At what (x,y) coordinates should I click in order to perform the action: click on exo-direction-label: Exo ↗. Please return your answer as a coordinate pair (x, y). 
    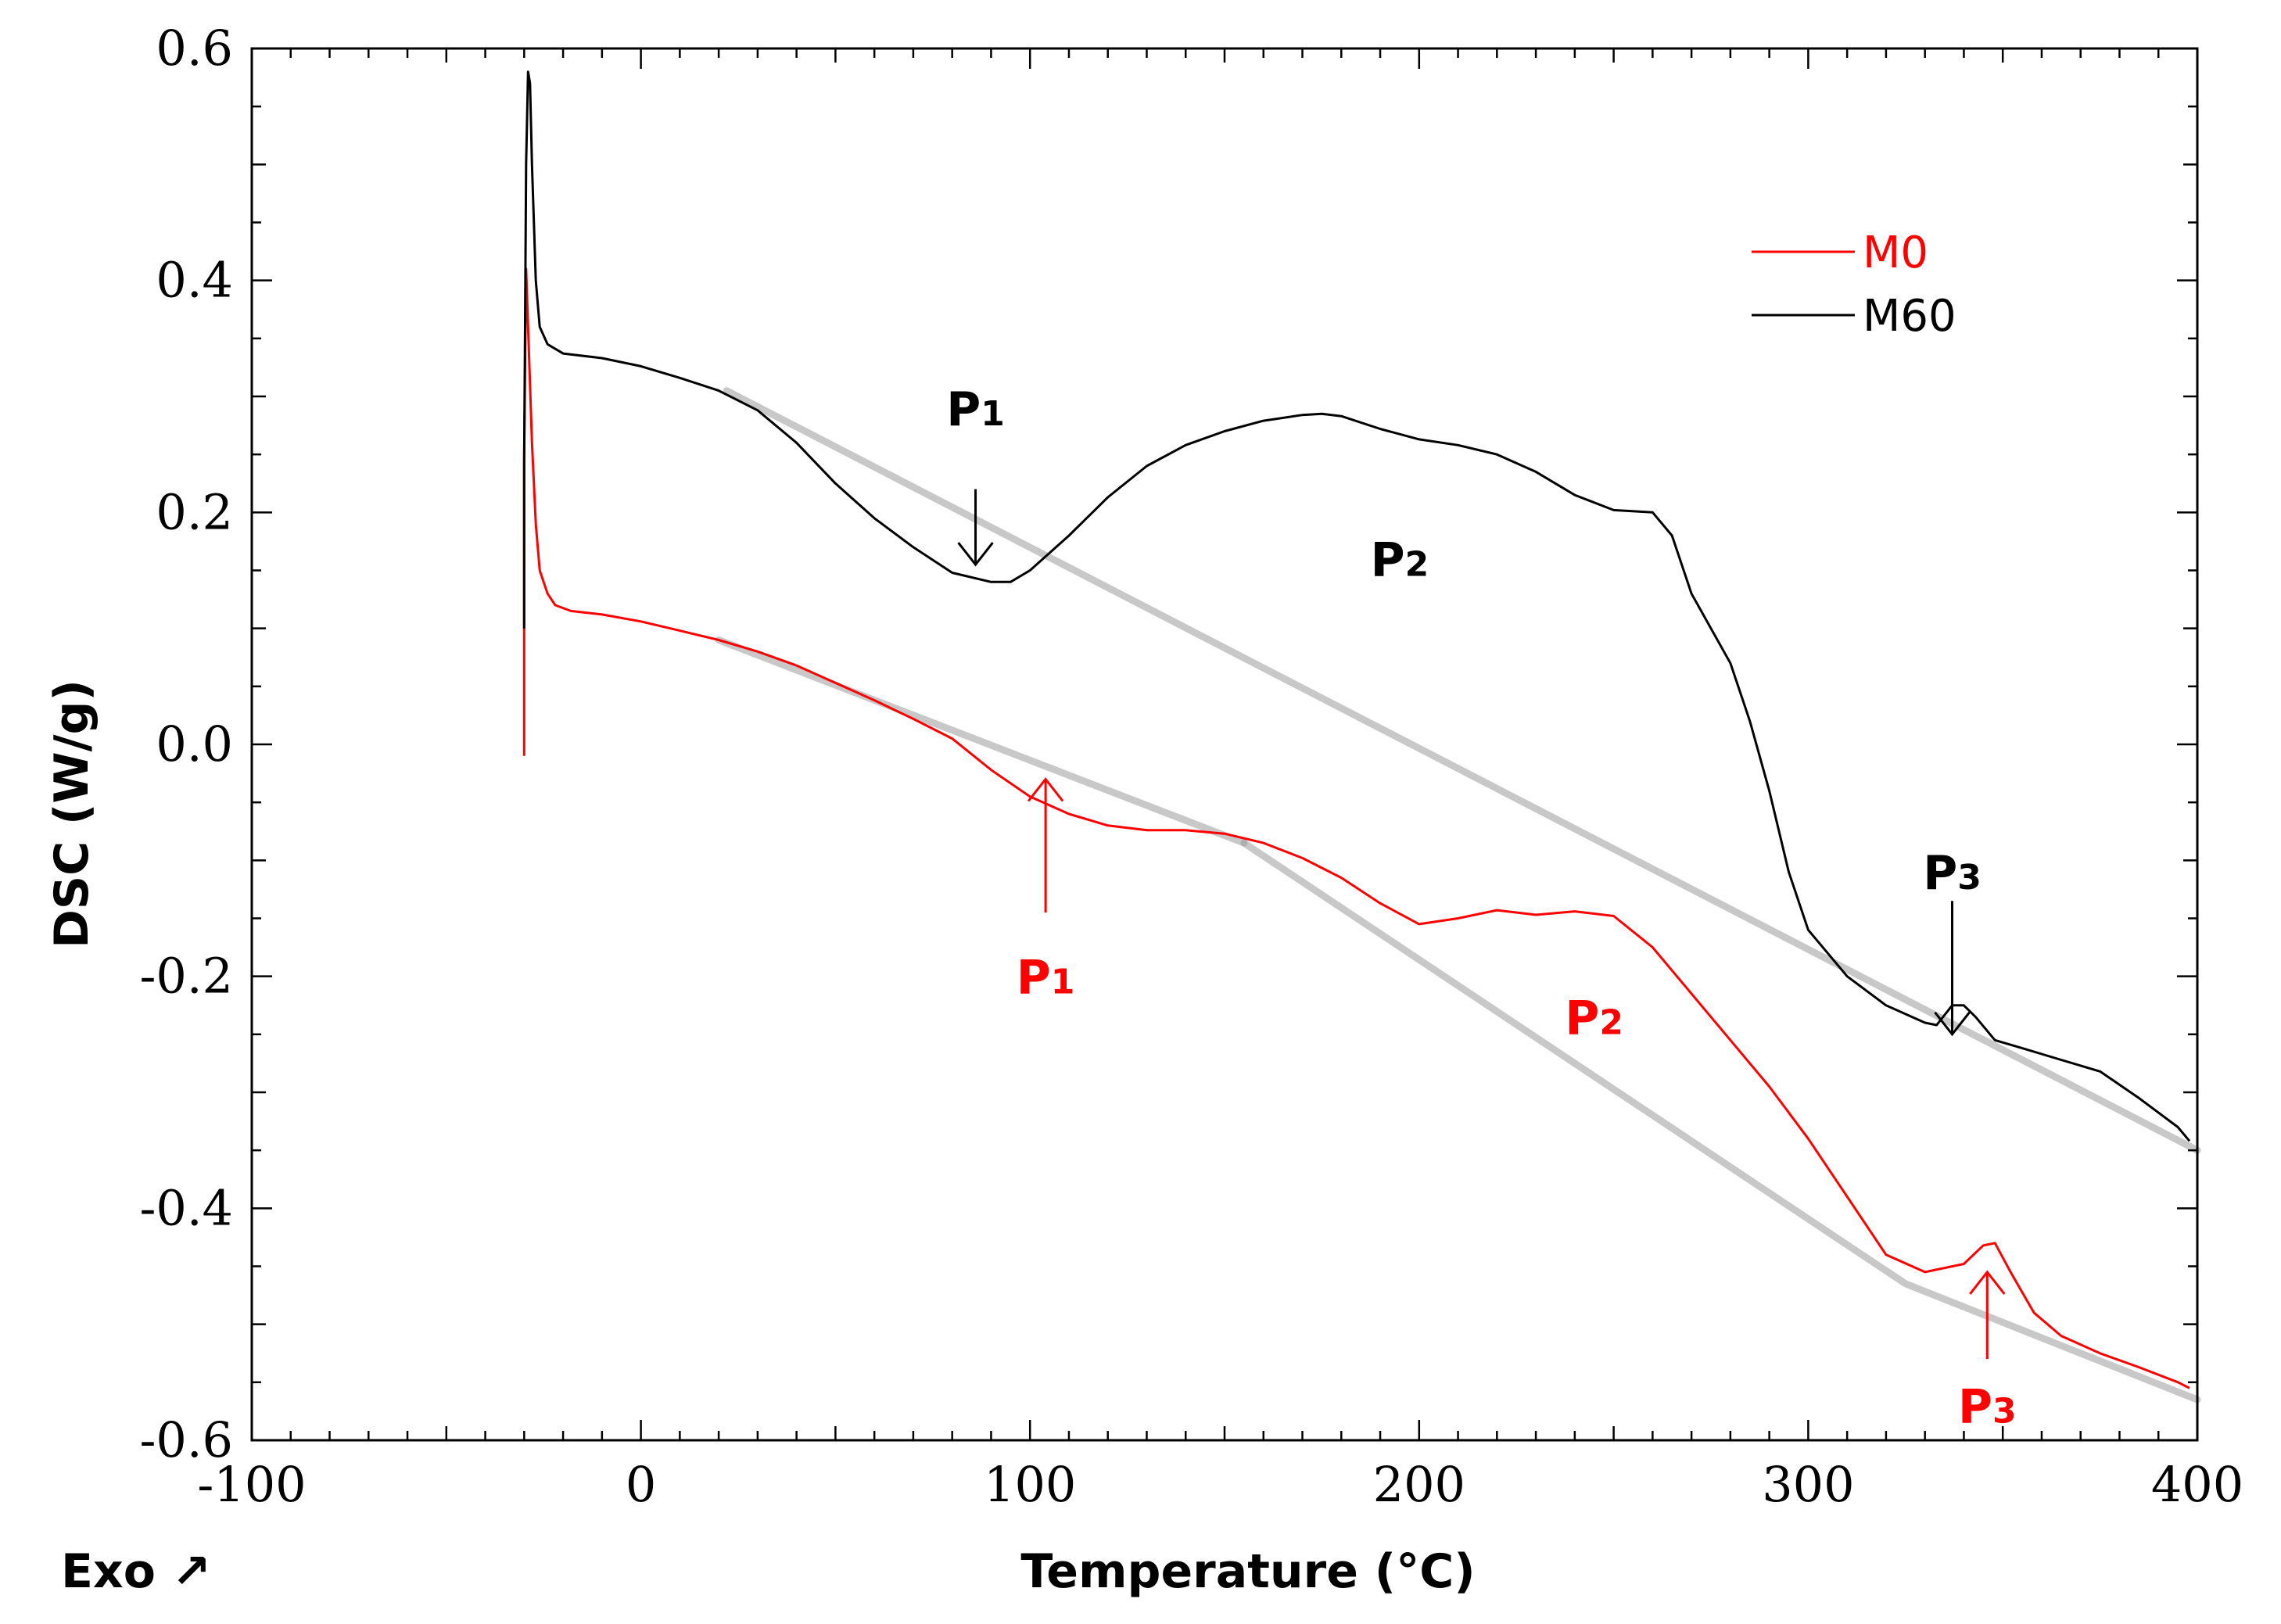
    Looking at the image, I should click on (136, 1571).